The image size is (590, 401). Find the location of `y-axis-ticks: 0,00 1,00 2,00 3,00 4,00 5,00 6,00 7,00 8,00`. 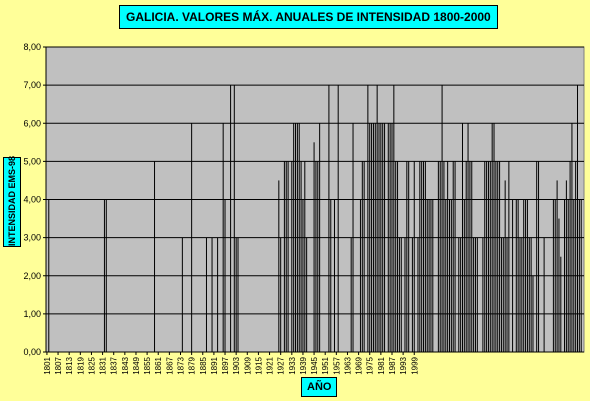

y-axis-ticks: 0,00 1,00 2,00 3,00 4,00 5,00 6,00 7,00 8,00 is located at coordinates (34, 199).